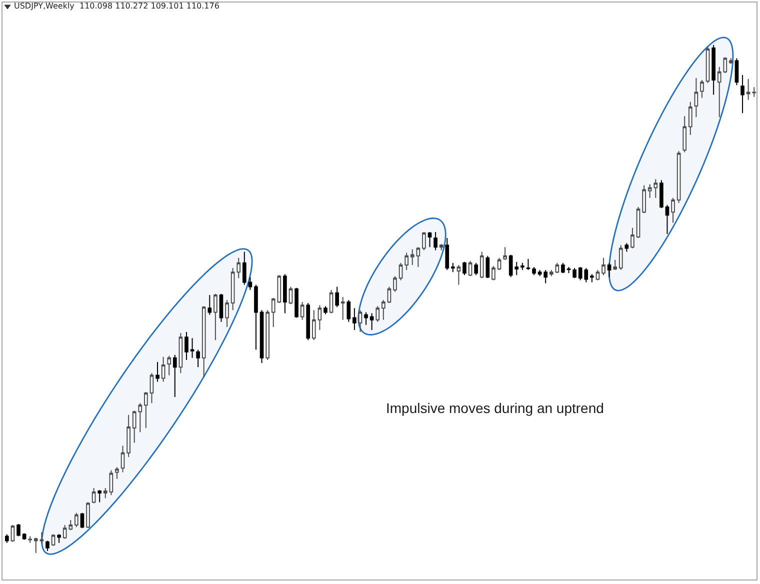 Image resolution: width=760 pixels, height=584 pixels. I want to click on annotation: Impulsive moves during an uptrend, so click(495, 408).